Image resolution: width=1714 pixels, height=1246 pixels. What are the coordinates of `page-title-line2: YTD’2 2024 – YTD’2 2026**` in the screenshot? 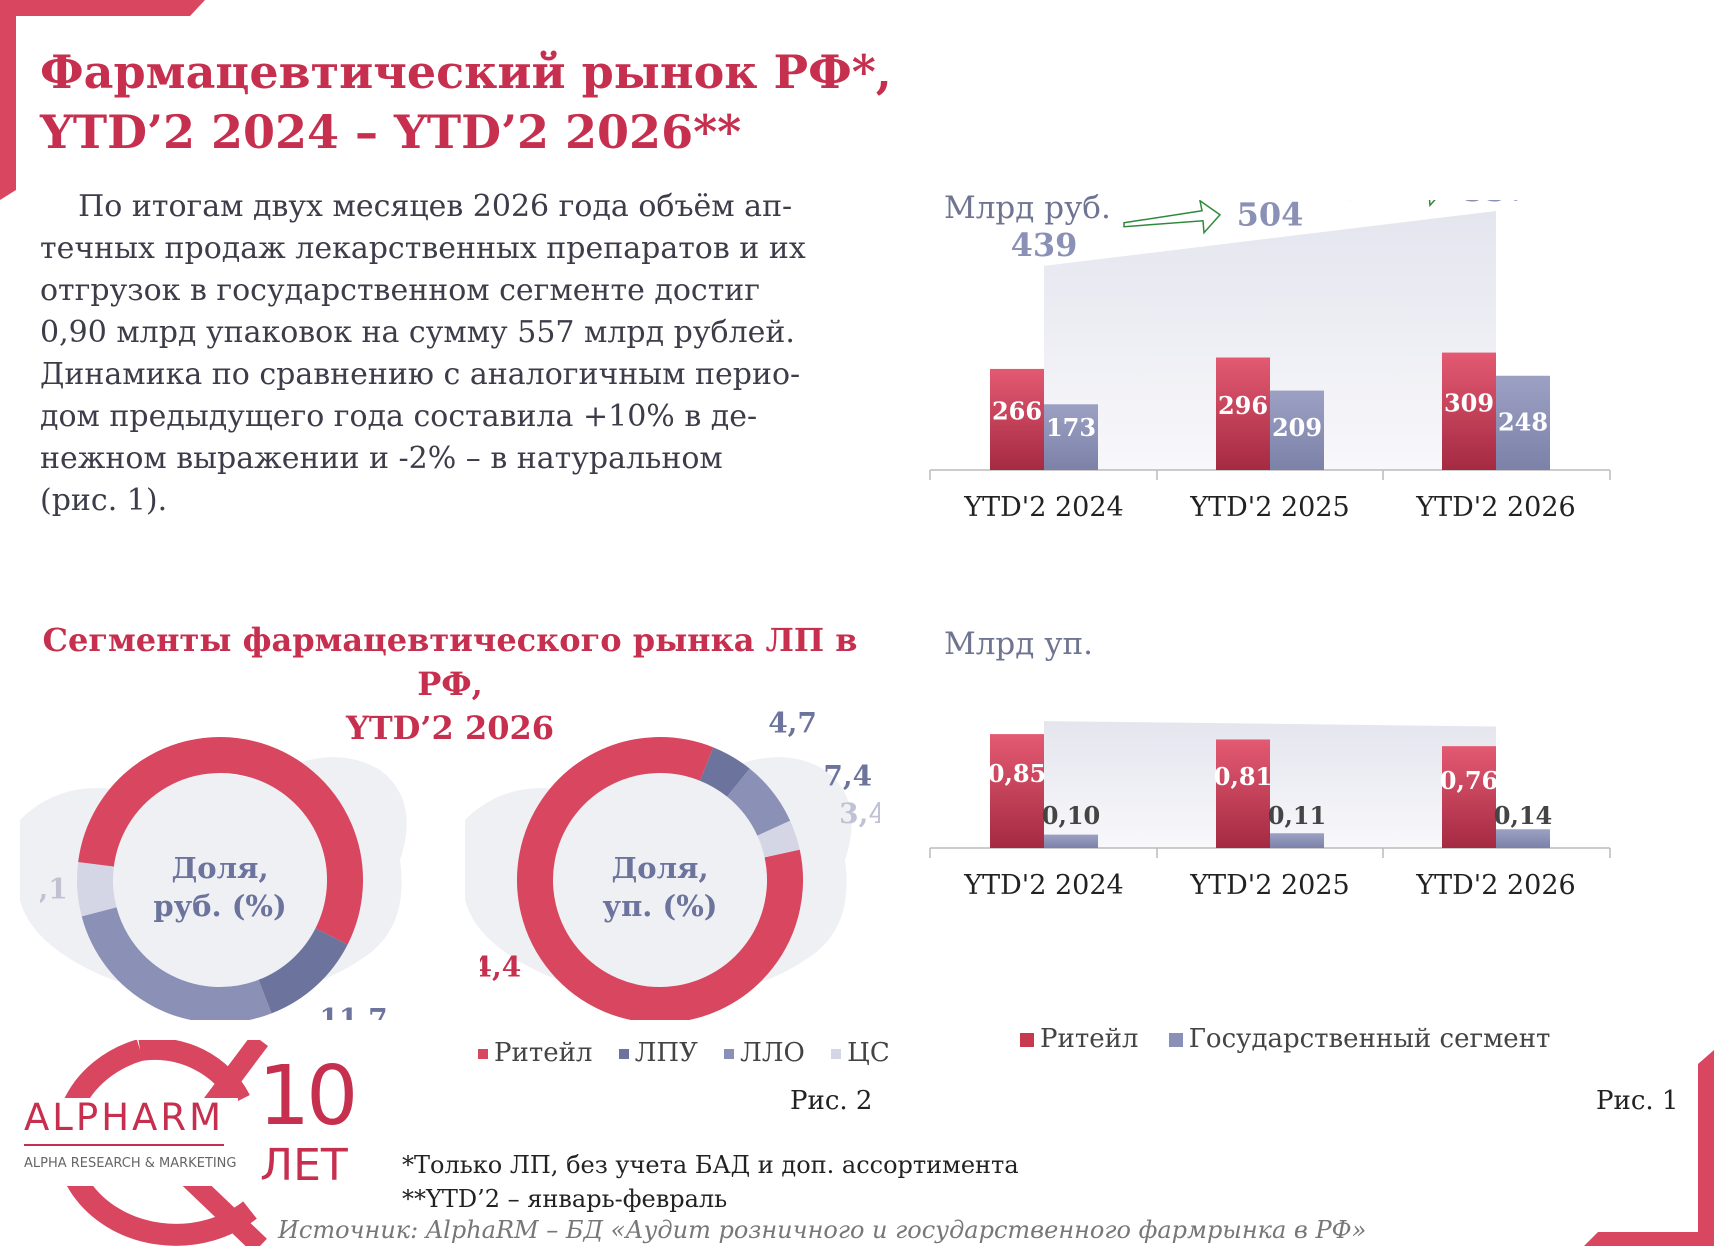 It's located at (391, 132).